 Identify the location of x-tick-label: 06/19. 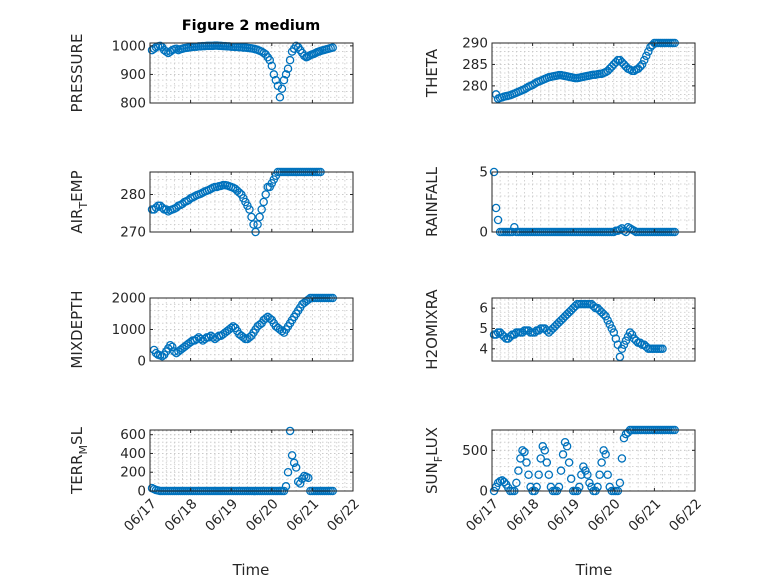
(221, 515).